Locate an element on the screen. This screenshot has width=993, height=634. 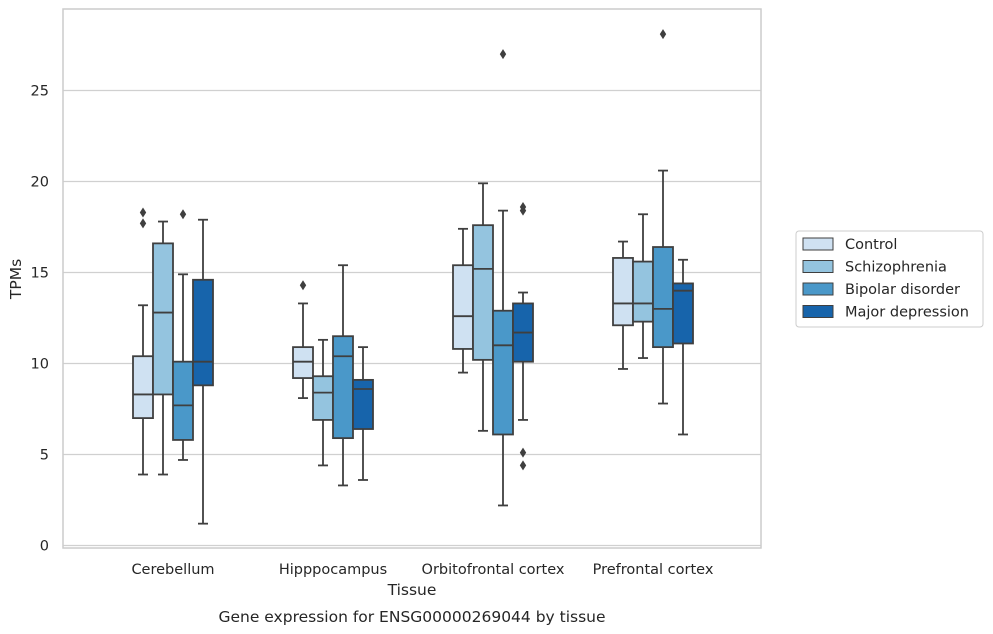
y-tick-label: 10 is located at coordinates (40, 365).